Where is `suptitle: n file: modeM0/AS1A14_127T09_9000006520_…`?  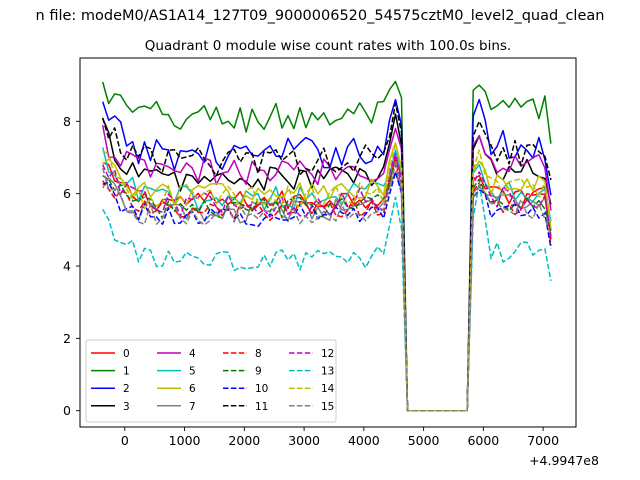
suptitle: n file: modeM0/AS1A14_127T09_9000006520_… is located at coordinates (320, 16).